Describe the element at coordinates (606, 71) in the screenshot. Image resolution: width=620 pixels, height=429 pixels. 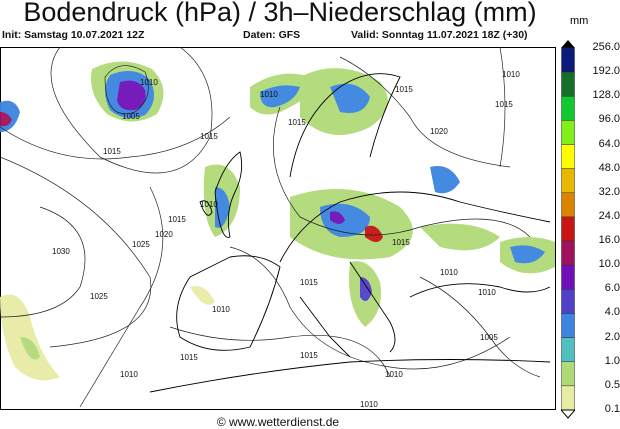
I see `legend-label: 192.0` at that location.